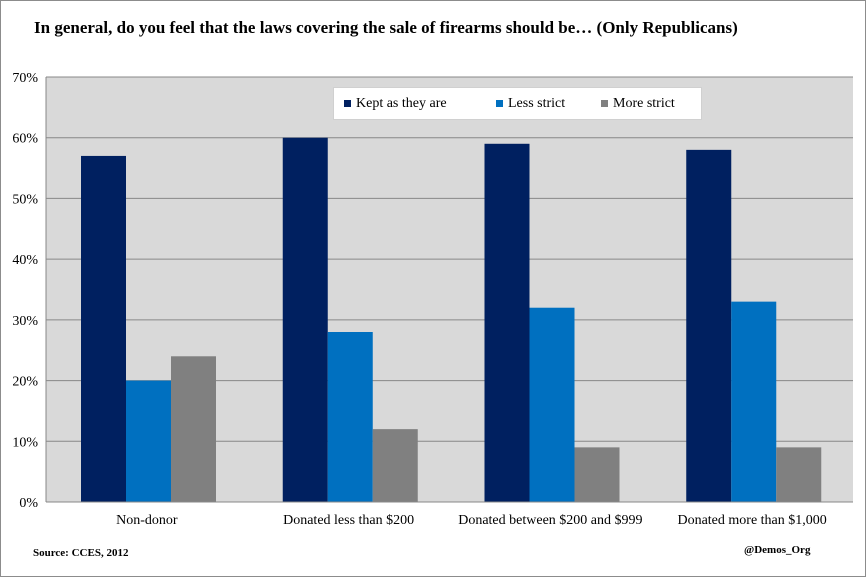  I want to click on y-tick-label: 10%, so click(25, 442).